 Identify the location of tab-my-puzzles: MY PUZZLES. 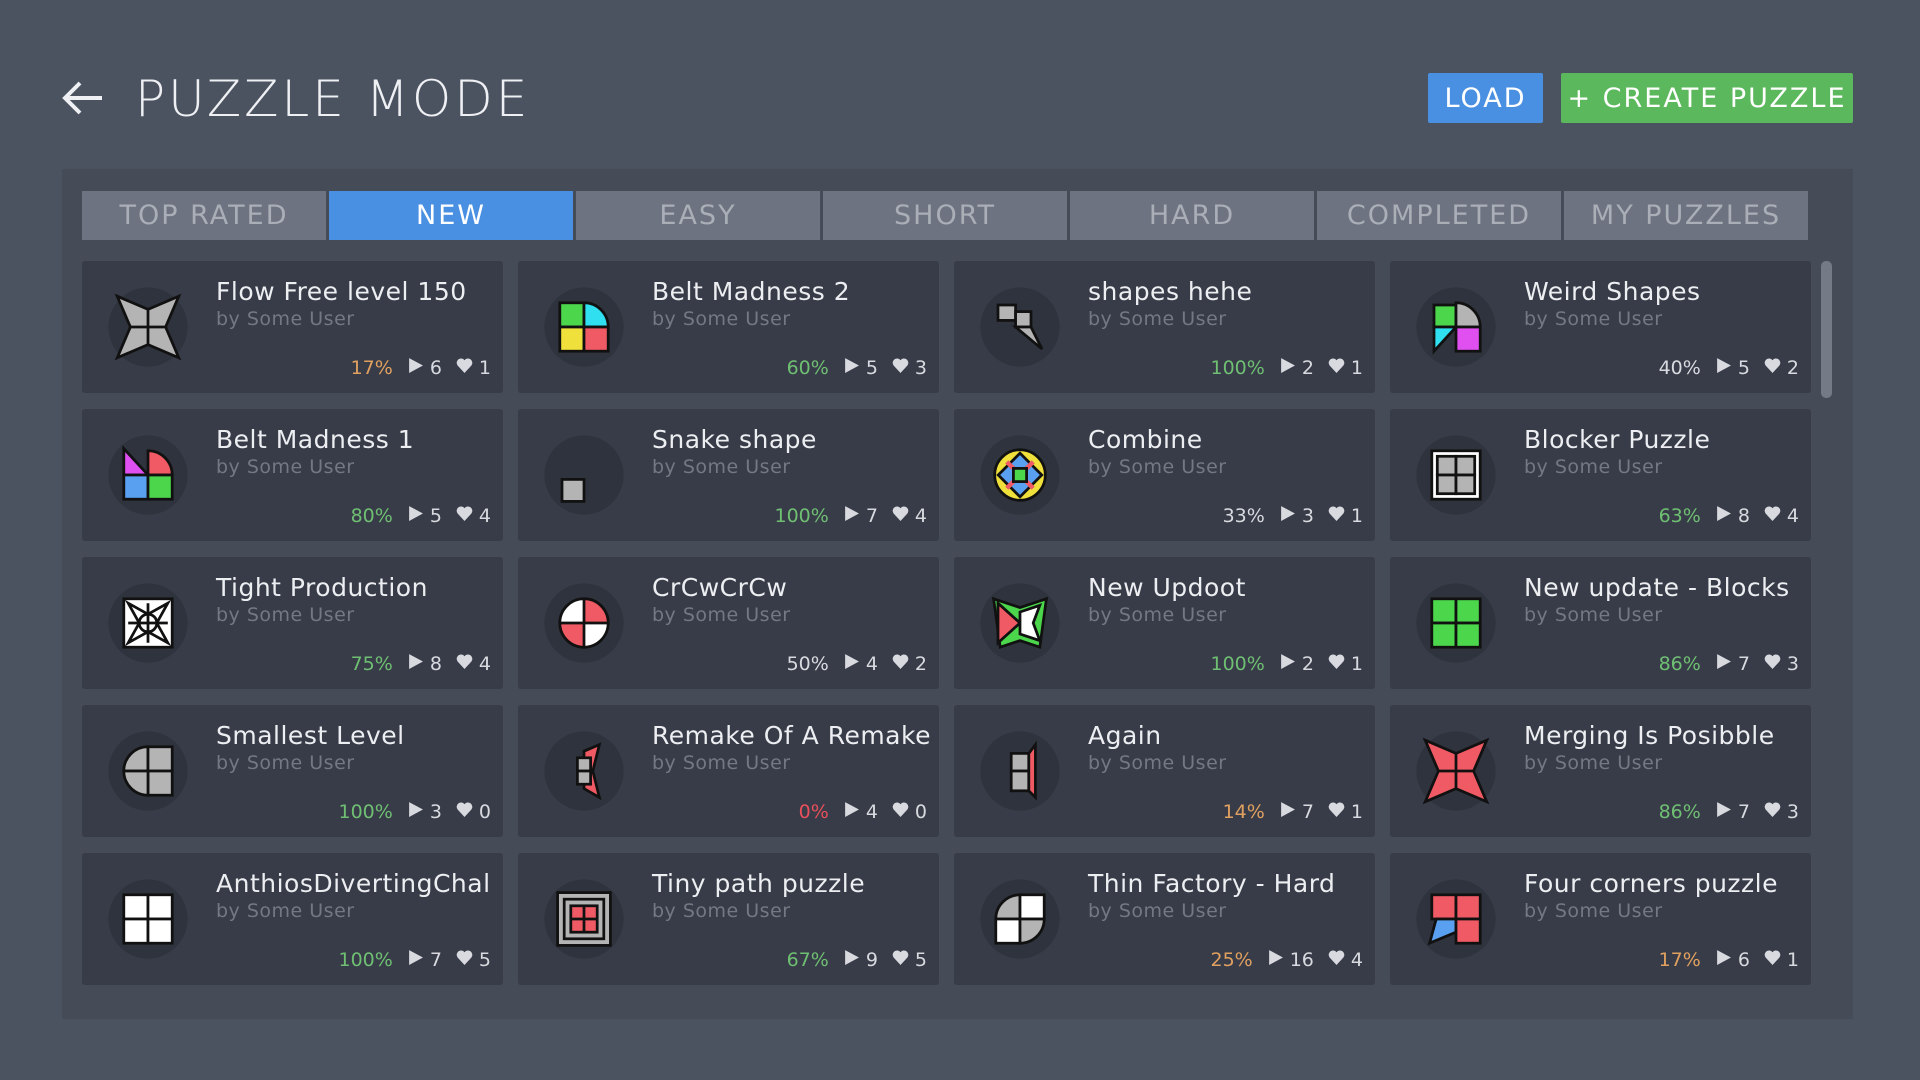
(1686, 215).